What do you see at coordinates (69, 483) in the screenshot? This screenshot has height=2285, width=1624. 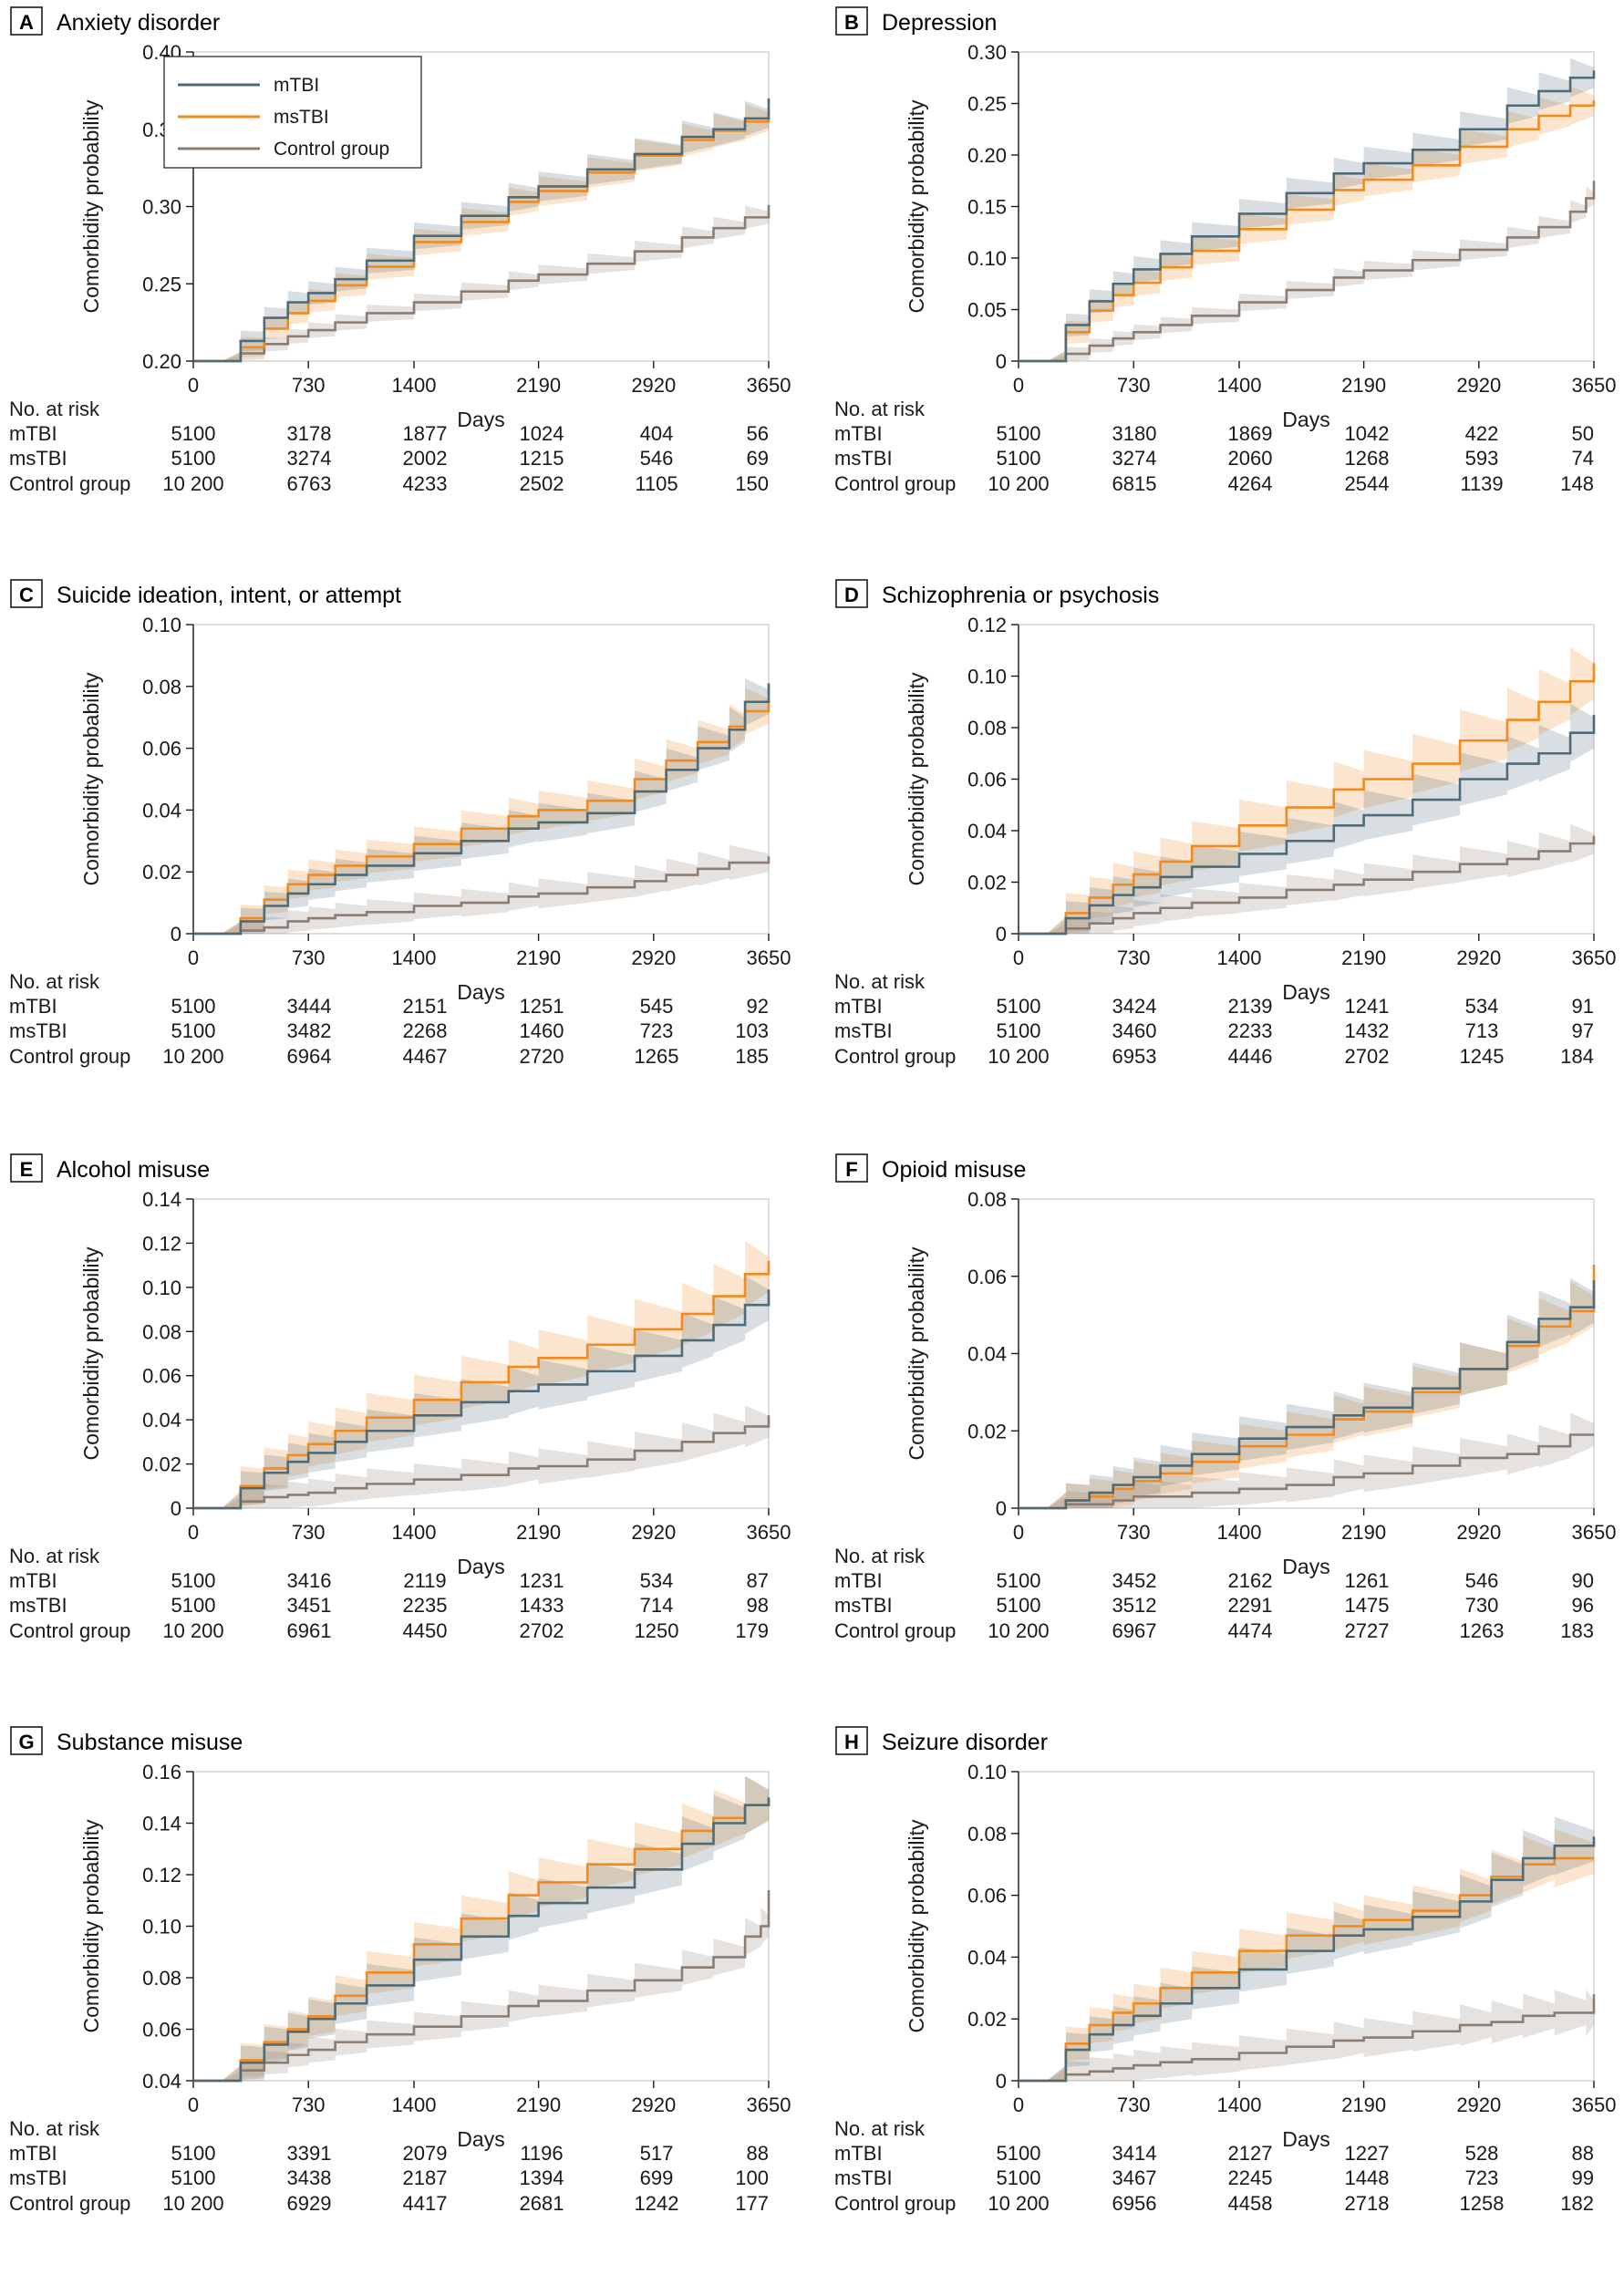 I see `risk-row-label: Control group` at bounding box center [69, 483].